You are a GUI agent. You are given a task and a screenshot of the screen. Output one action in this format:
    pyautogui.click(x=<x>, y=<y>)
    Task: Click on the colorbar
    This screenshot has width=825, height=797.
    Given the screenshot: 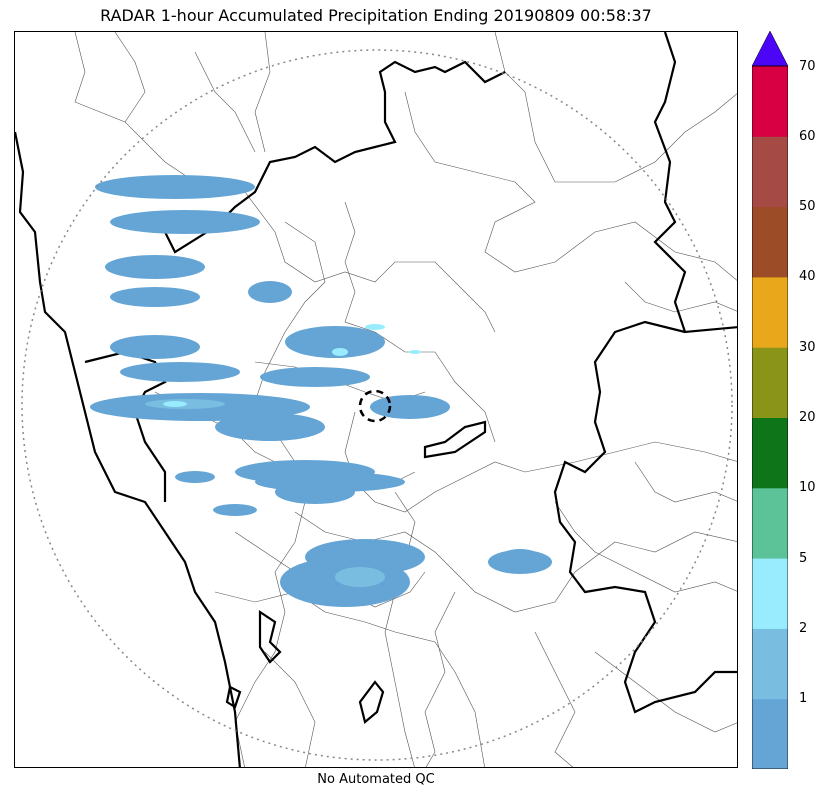 What is the action you would take?
    pyautogui.click(x=770, y=400)
    